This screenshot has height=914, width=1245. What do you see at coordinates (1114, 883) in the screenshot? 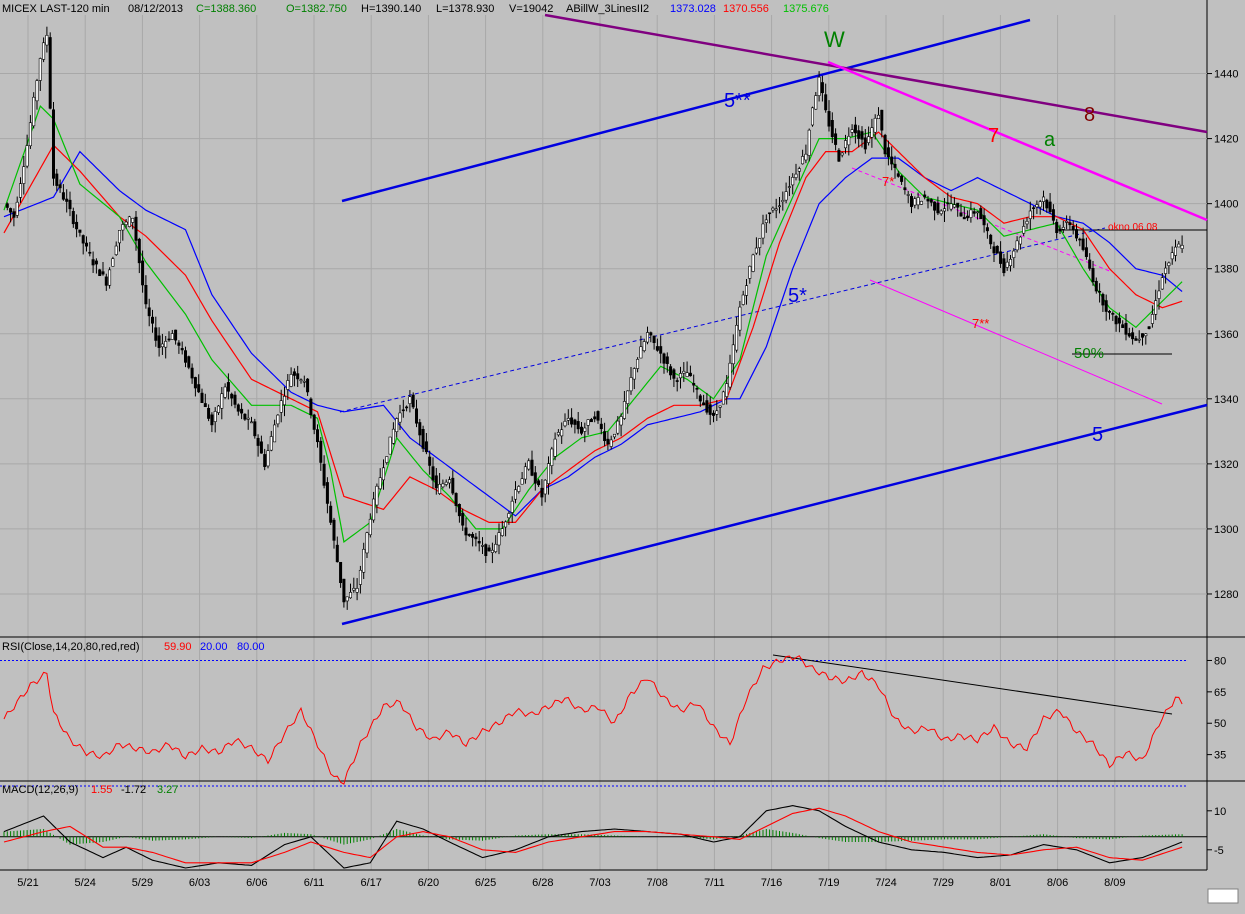
I see `x-tick-label: 8/09` at bounding box center [1114, 883].